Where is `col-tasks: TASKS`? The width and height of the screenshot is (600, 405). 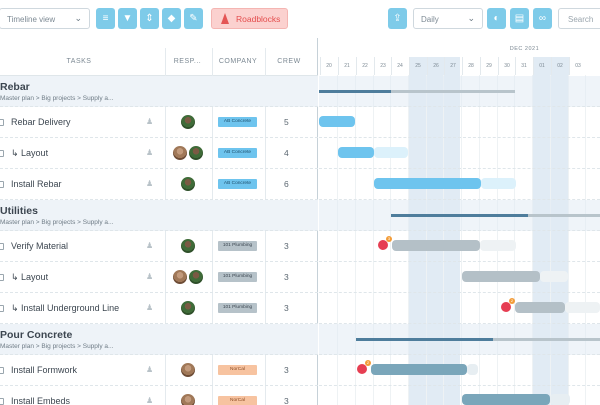 col-tasks: TASKS is located at coordinates (79, 61).